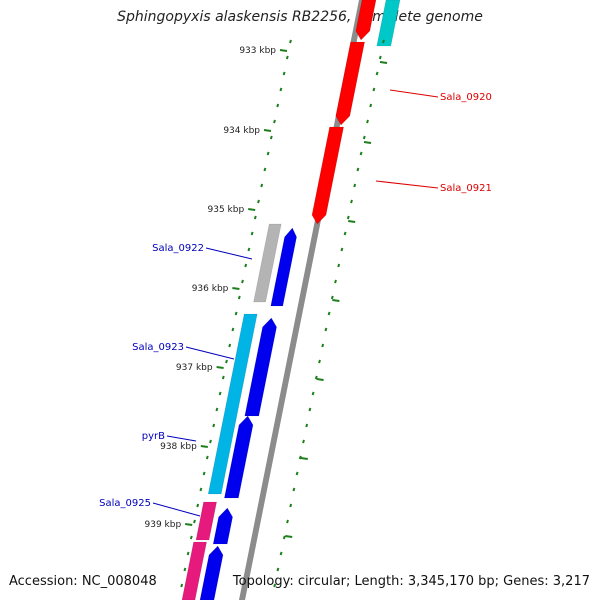  What do you see at coordinates (226, 210) in the screenshot?
I see `kbp-tick-label: 935 kbp` at bounding box center [226, 210].